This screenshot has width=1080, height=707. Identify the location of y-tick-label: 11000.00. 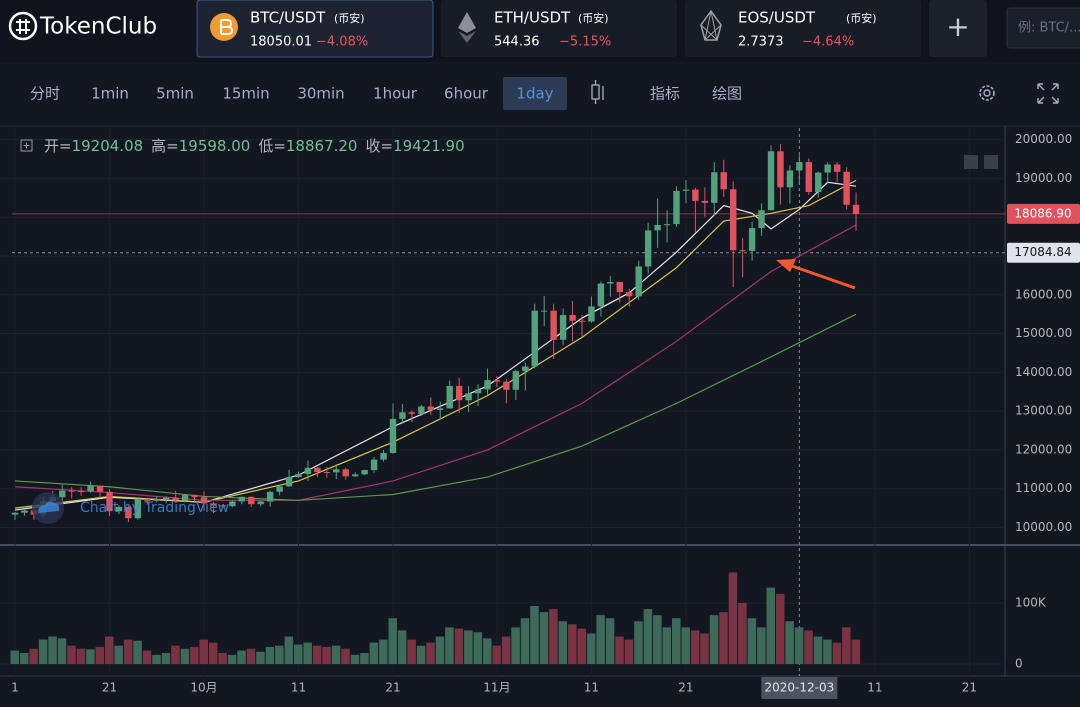
(1043, 488).